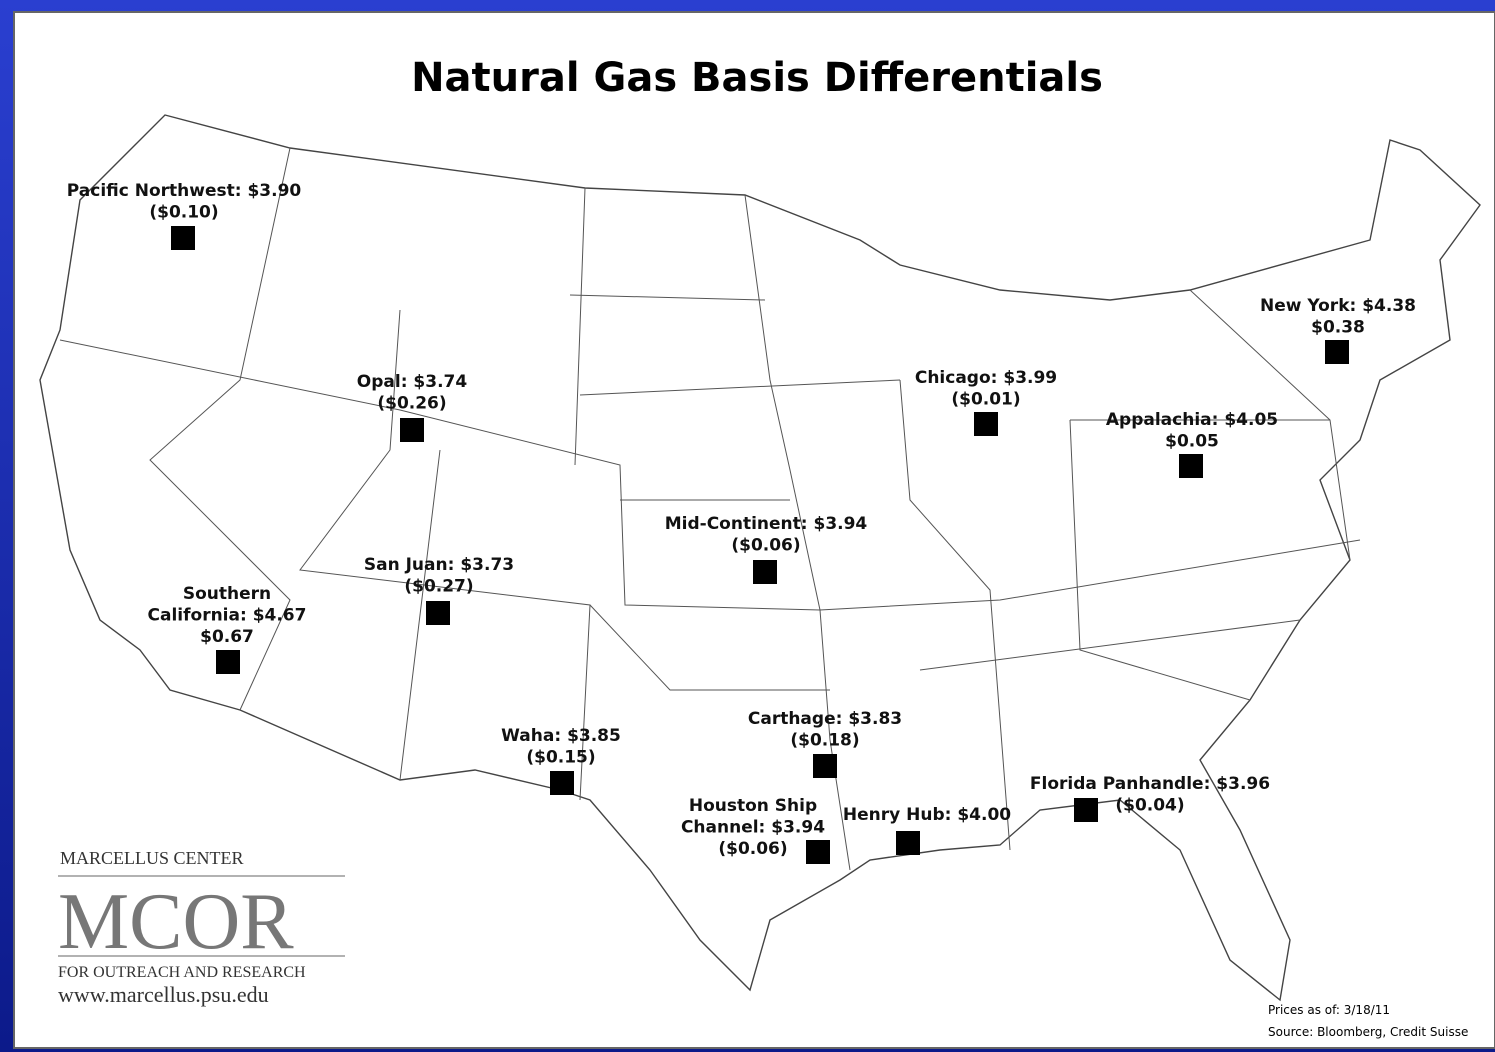  Describe the element at coordinates (985, 400) in the screenshot. I see `hub-label: ($0.01)` at that location.